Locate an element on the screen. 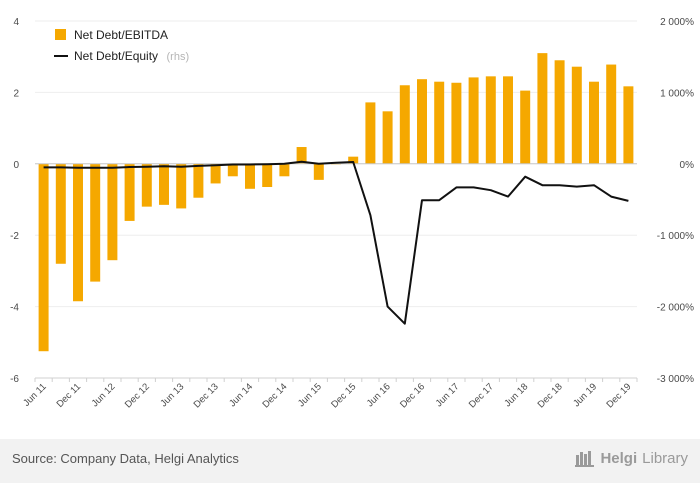 The image size is (700, 483). y-left-tick-label: 4 is located at coordinates (16, 22).